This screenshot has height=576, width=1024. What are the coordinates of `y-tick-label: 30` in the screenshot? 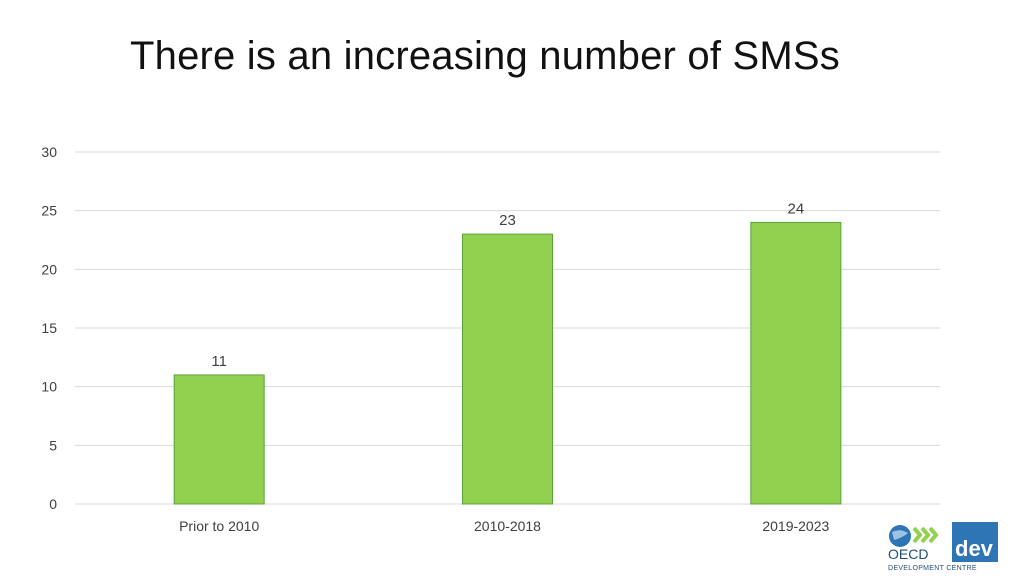 It's located at (49, 152).